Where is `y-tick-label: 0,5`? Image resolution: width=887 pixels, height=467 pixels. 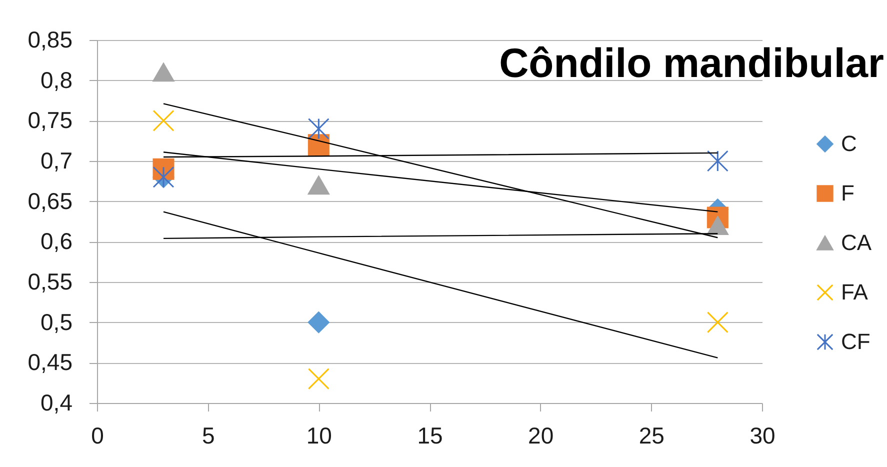 y-tick-label: 0,5 is located at coordinates (56, 321).